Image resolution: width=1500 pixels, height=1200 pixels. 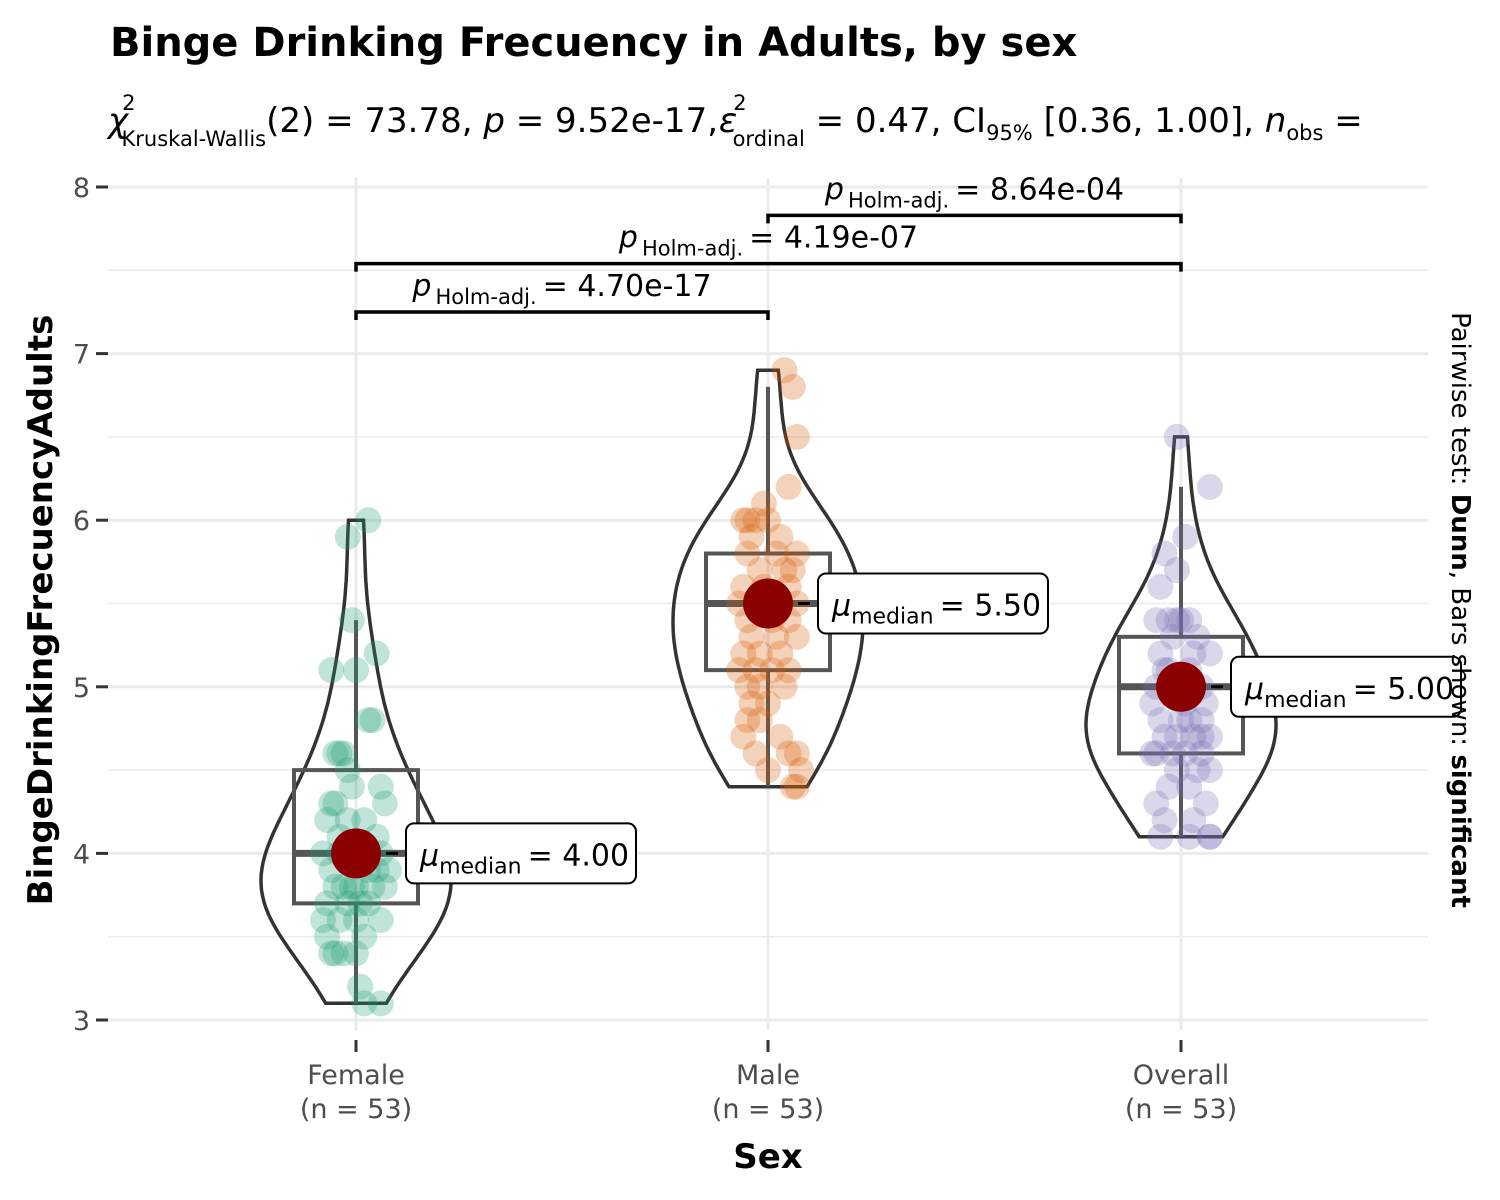 What do you see at coordinates (578, 855) in the screenshot?
I see `median-value: = 4.00` at bounding box center [578, 855].